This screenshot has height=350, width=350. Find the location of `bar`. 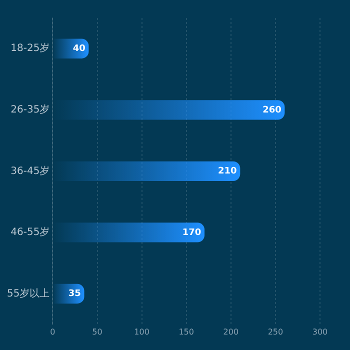

bar is located at coordinates (70, 48).